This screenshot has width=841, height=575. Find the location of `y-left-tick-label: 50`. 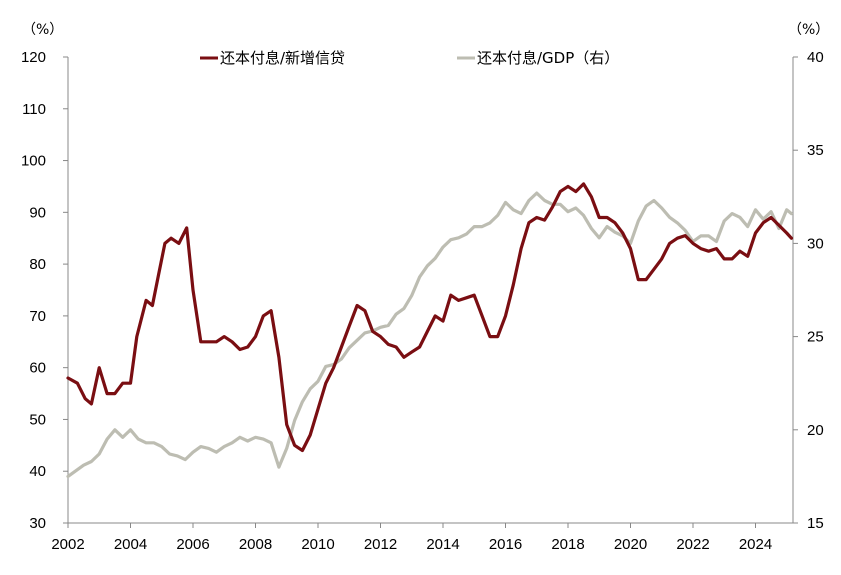

y-left-tick-label: 50 is located at coordinates (37, 419).